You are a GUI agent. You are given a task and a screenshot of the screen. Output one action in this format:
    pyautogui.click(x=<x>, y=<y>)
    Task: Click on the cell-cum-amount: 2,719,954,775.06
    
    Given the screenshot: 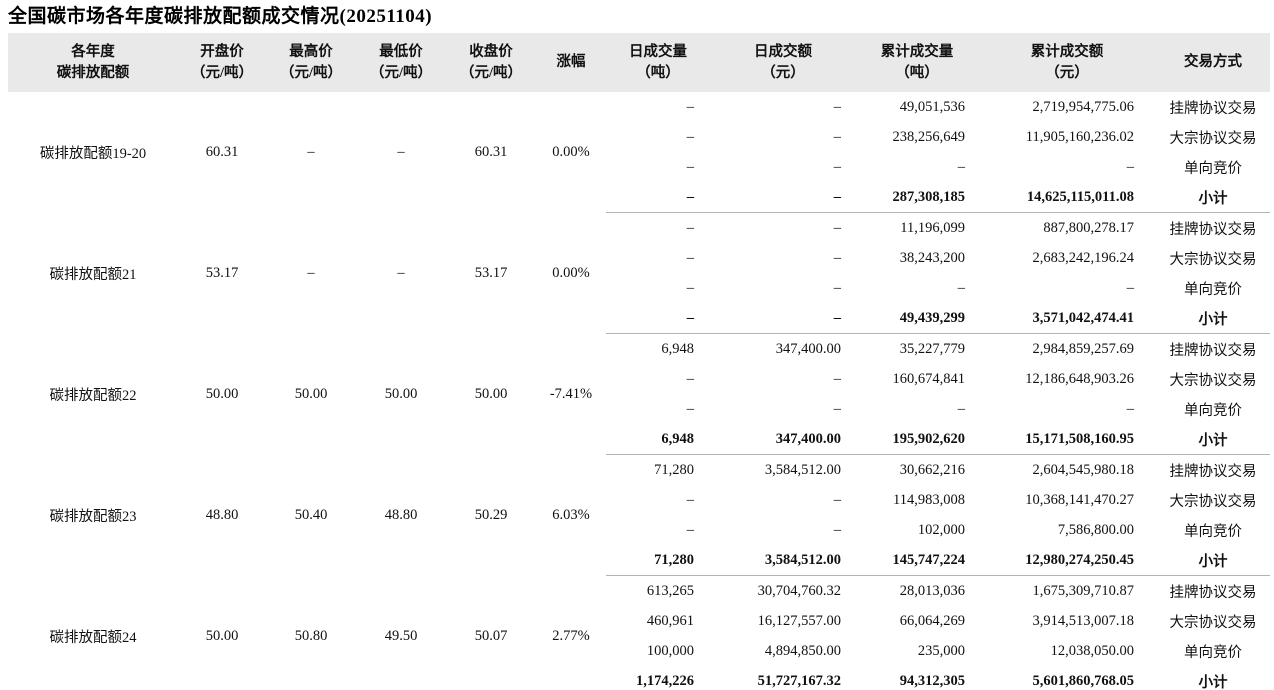 What is the action you would take?
    pyautogui.click(x=1083, y=106)
    